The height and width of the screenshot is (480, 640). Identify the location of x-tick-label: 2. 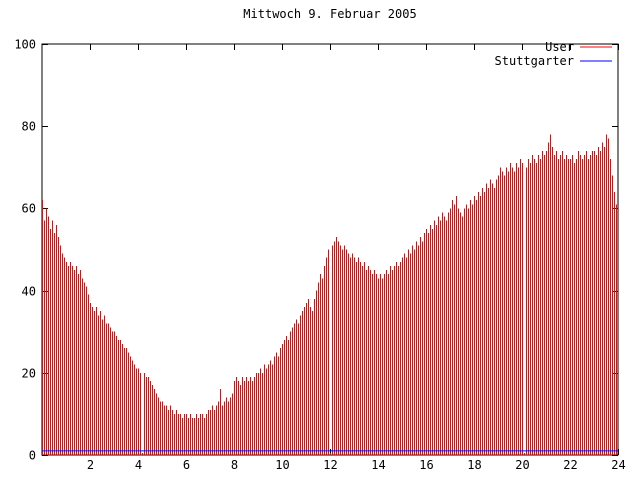
(90, 465).